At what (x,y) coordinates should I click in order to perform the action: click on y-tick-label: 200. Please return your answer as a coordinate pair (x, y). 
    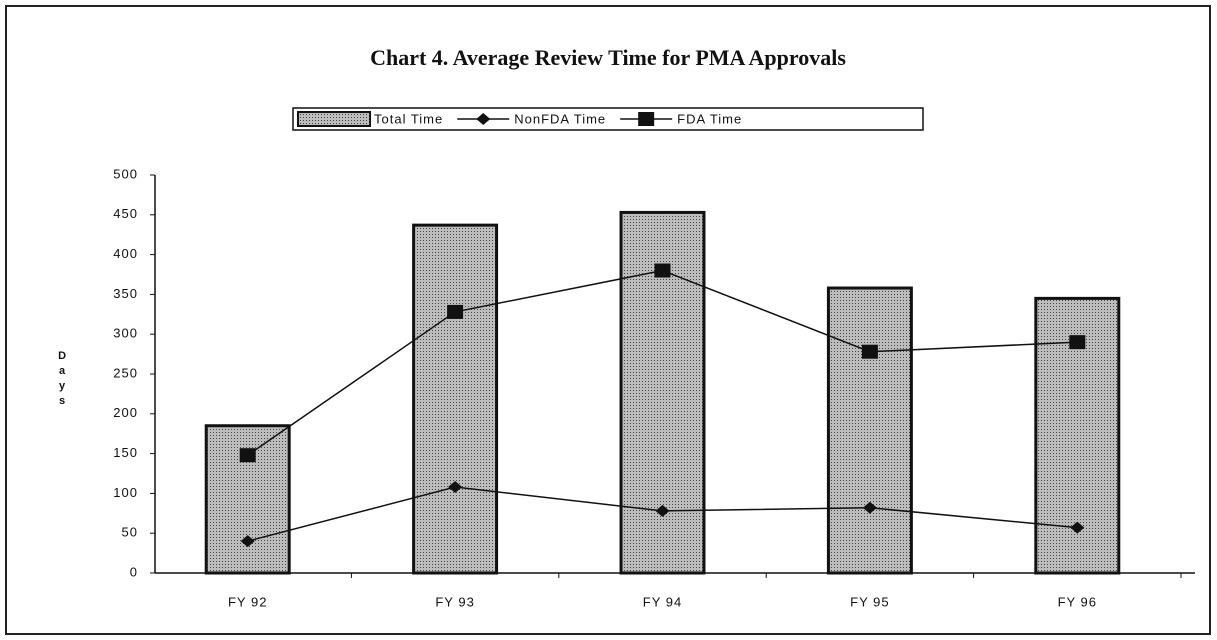
    Looking at the image, I should click on (125, 412).